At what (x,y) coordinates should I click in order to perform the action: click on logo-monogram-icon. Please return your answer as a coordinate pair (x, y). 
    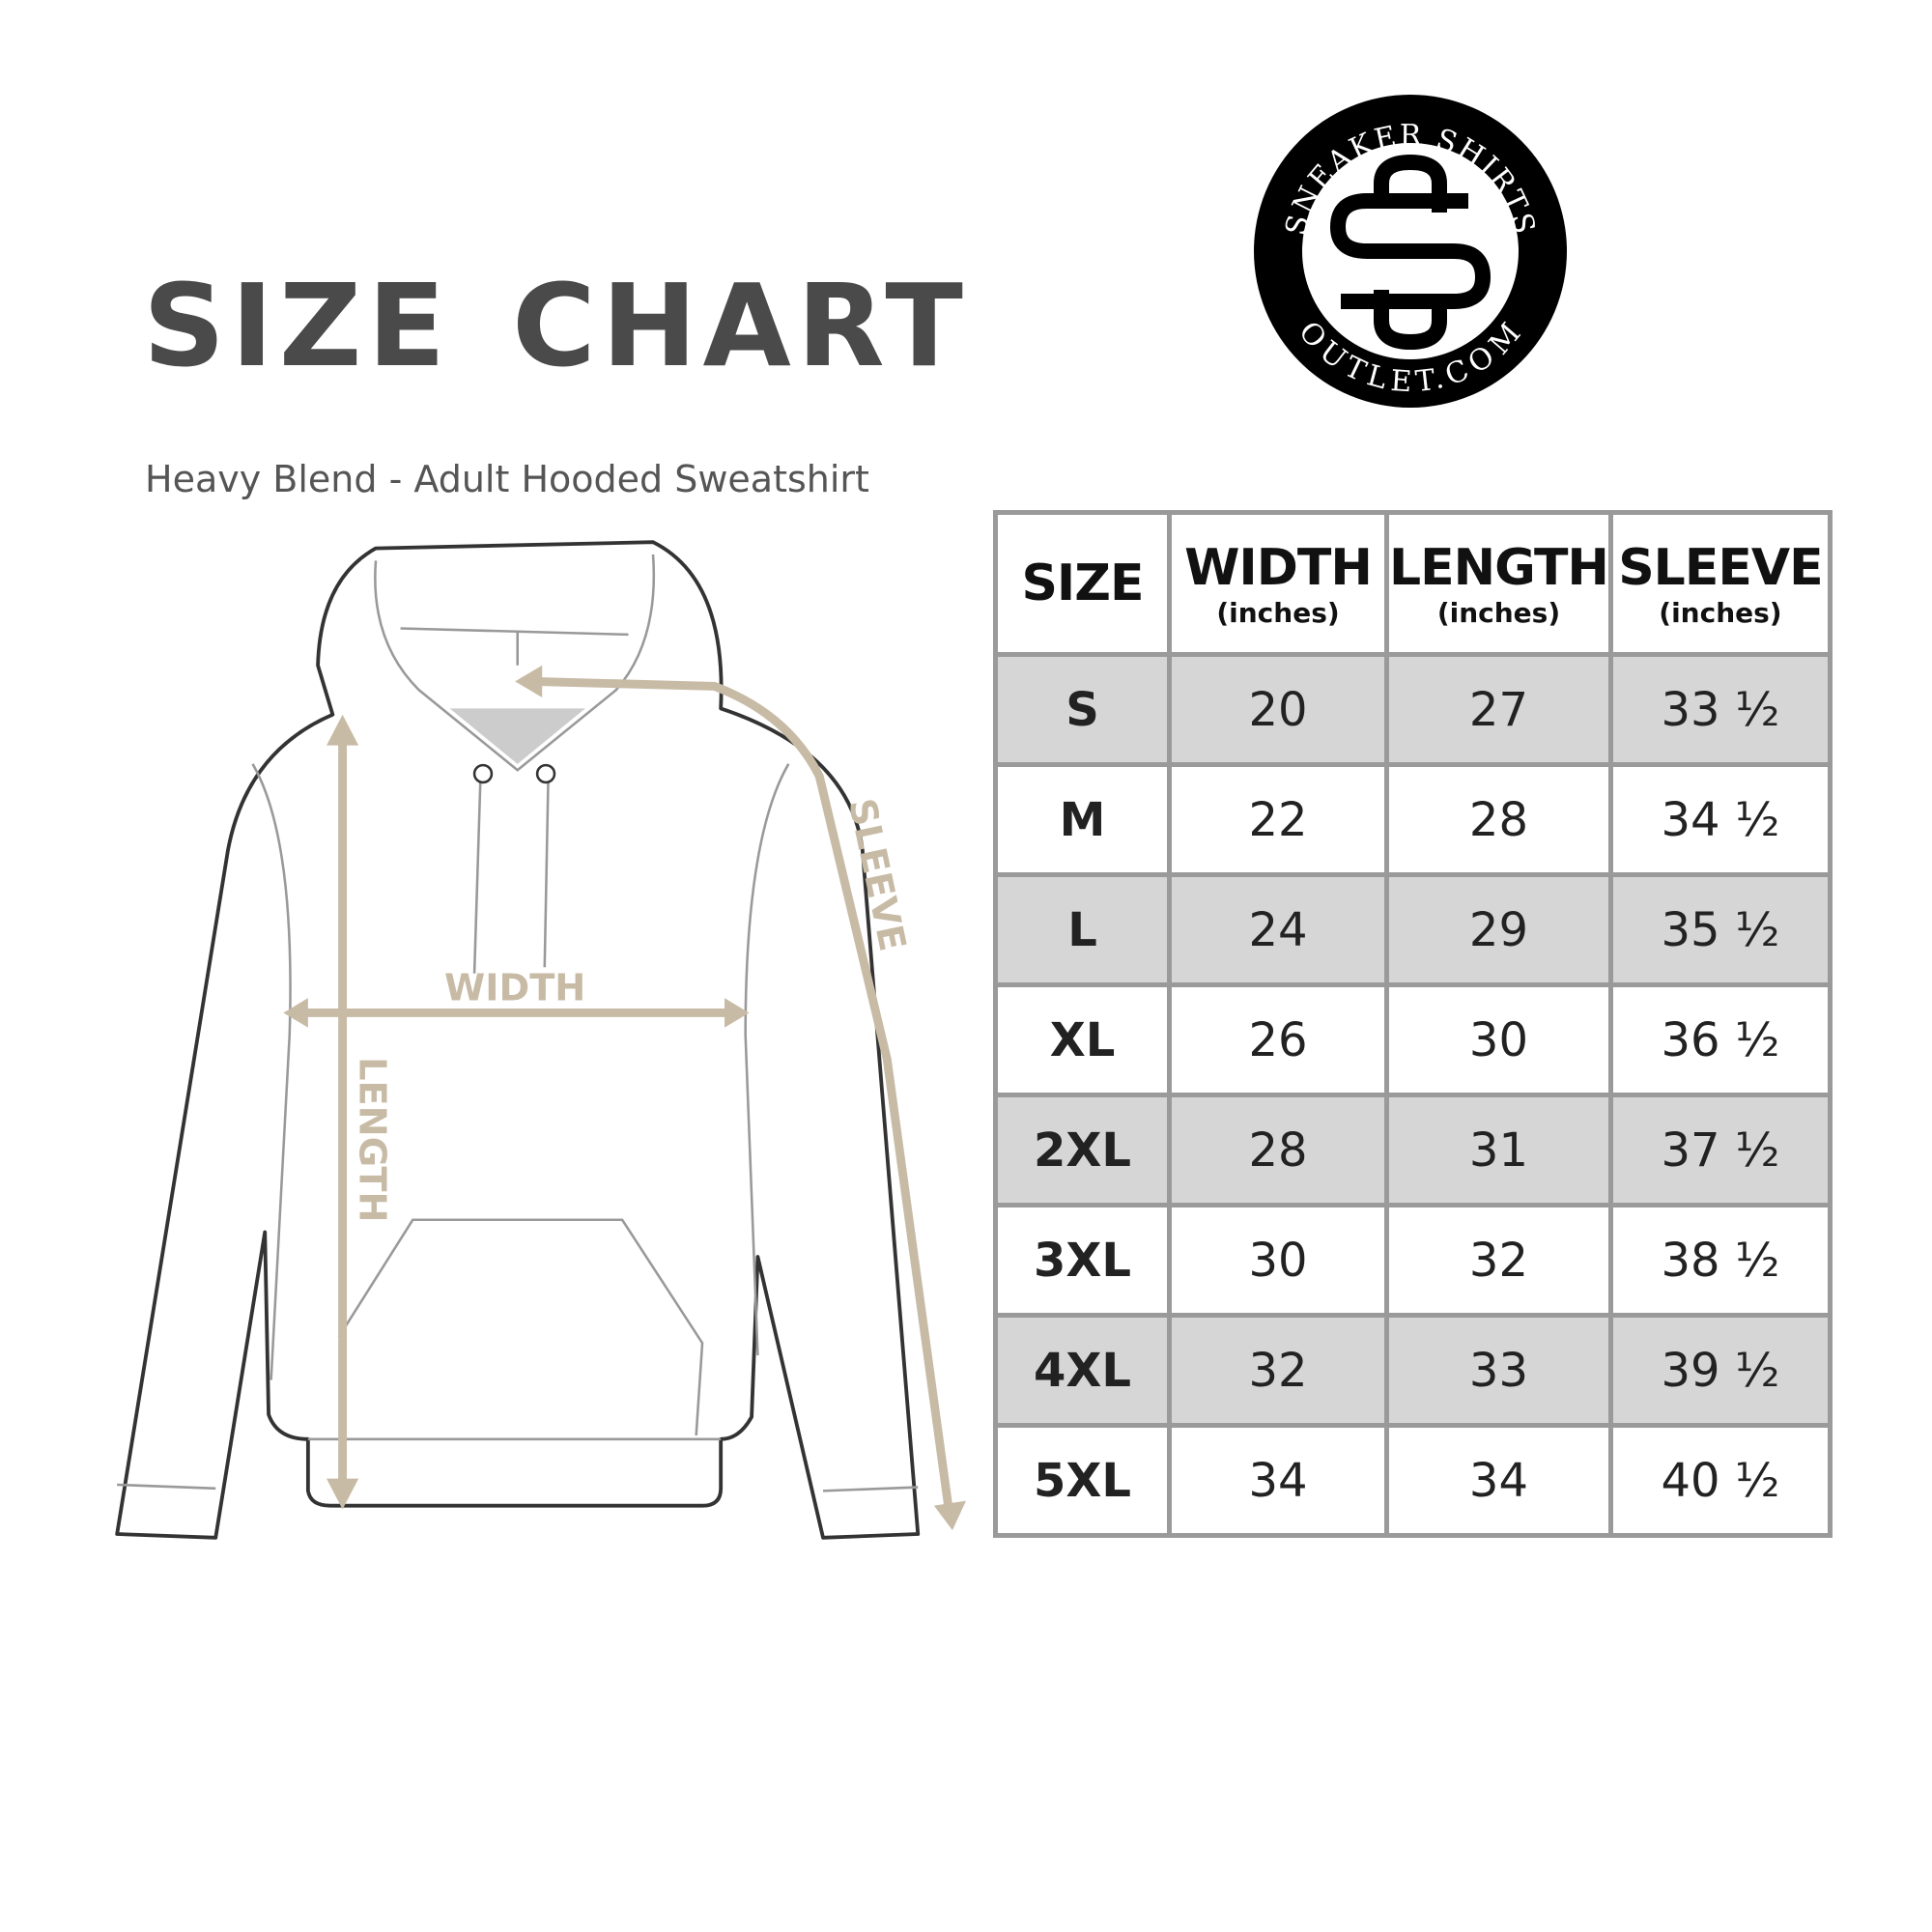
    Looking at the image, I should click on (1410, 252).